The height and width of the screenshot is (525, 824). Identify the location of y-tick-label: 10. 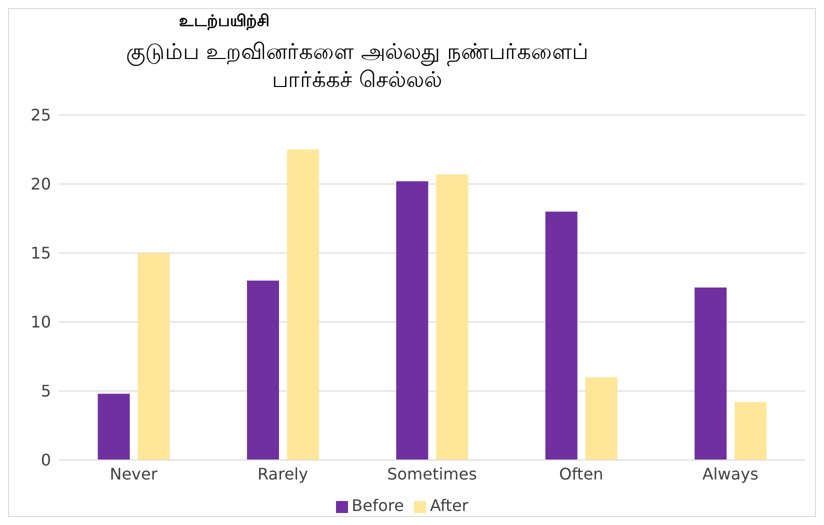
(40, 322).